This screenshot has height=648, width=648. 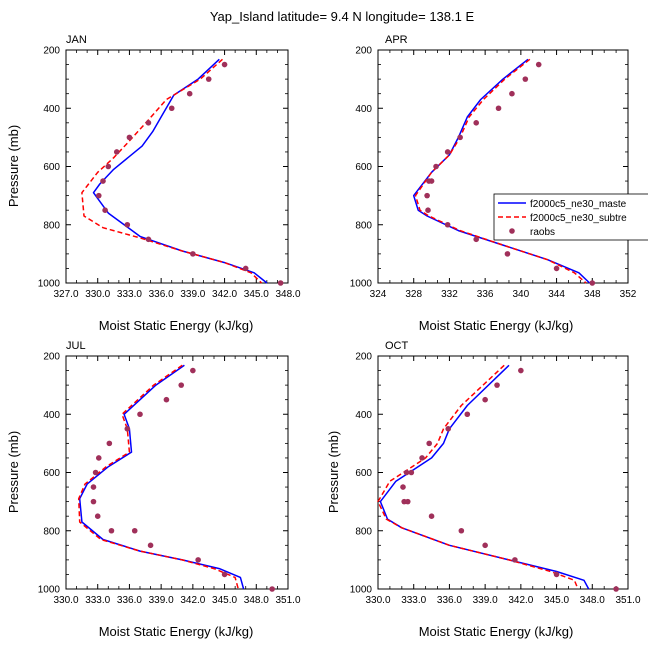 I want to click on y-tick-label-jan: 200, so click(x=51, y=51).